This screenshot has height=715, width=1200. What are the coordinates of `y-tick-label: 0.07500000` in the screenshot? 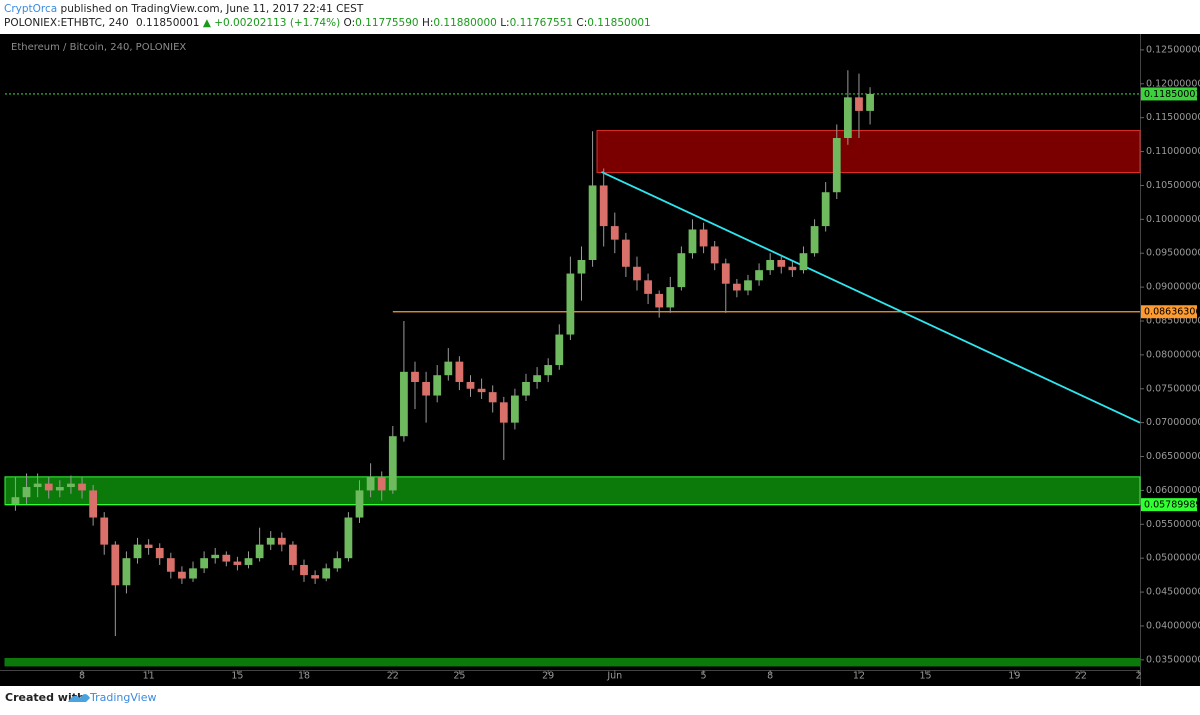 It's located at (1173, 388).